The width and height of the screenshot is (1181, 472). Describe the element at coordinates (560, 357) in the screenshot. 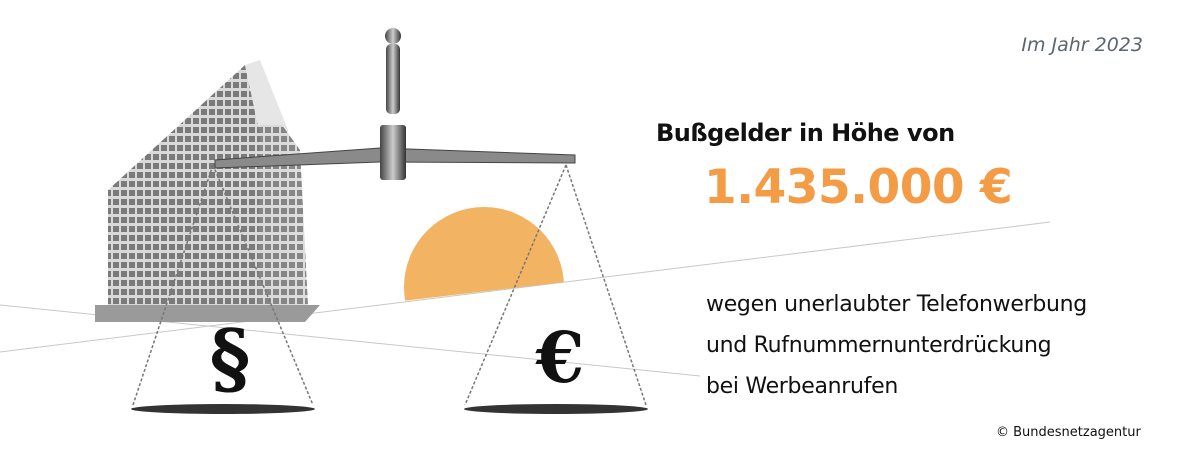

I see `euro-icon: €` at that location.